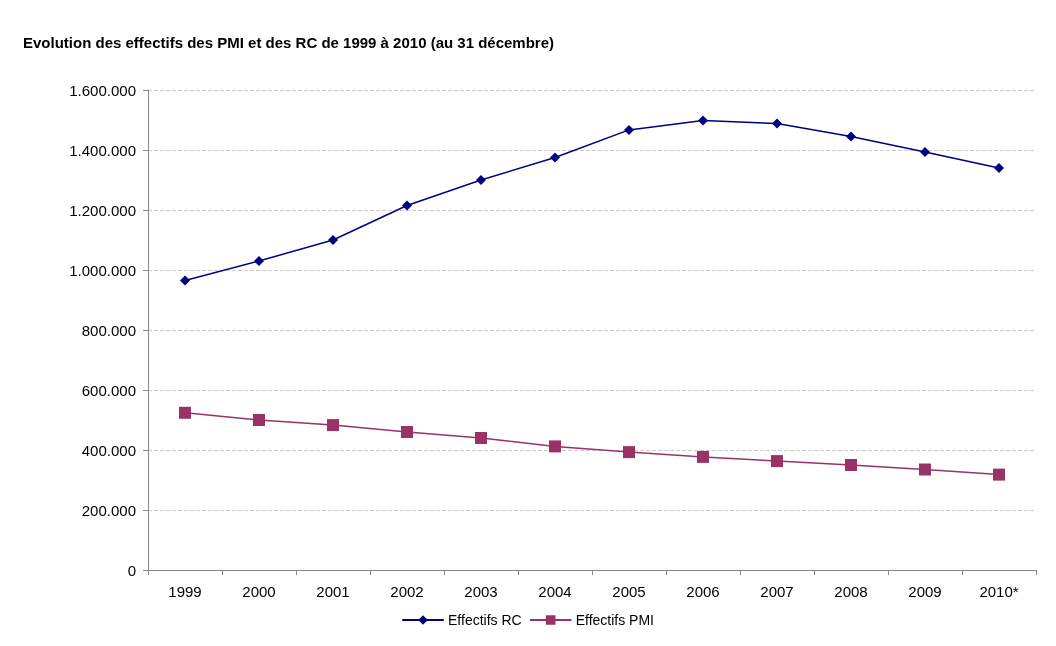 This screenshot has width=1056, height=646. What do you see at coordinates (703, 591) in the screenshot?
I see `x-tick-label: 2006` at bounding box center [703, 591].